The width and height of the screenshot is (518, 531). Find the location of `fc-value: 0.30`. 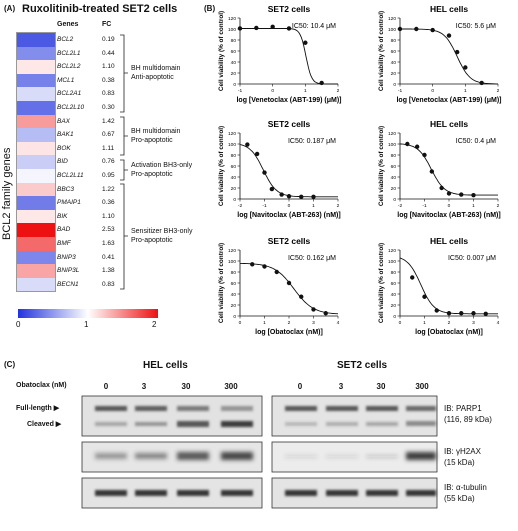

fc-value: 0.30 is located at coordinates (108, 107).